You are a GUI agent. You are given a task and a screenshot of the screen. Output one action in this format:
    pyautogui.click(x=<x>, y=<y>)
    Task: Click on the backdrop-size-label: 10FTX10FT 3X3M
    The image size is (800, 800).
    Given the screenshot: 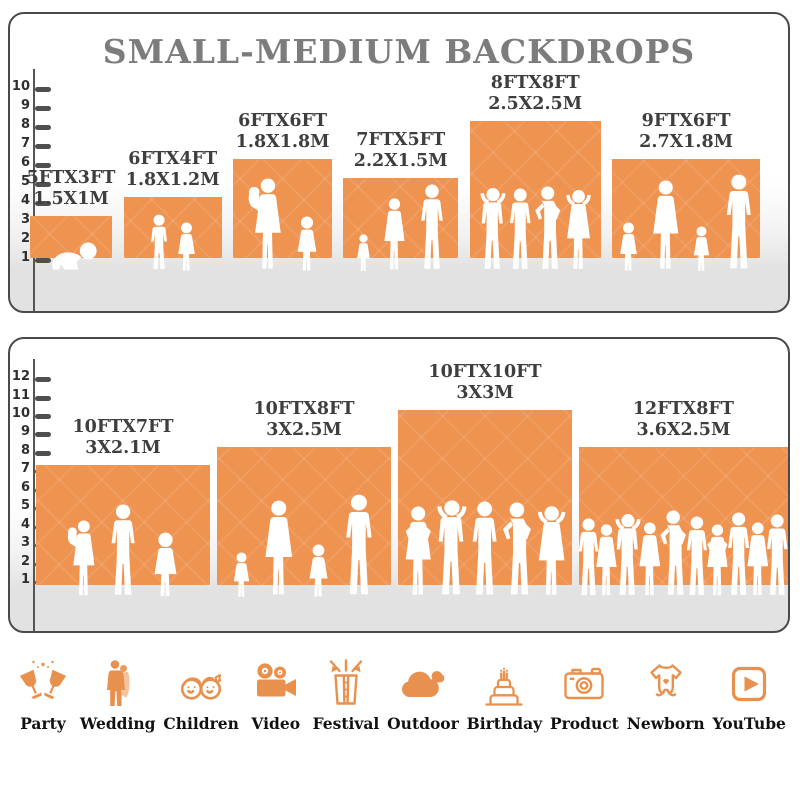 What is the action you would take?
    pyautogui.click(x=485, y=383)
    